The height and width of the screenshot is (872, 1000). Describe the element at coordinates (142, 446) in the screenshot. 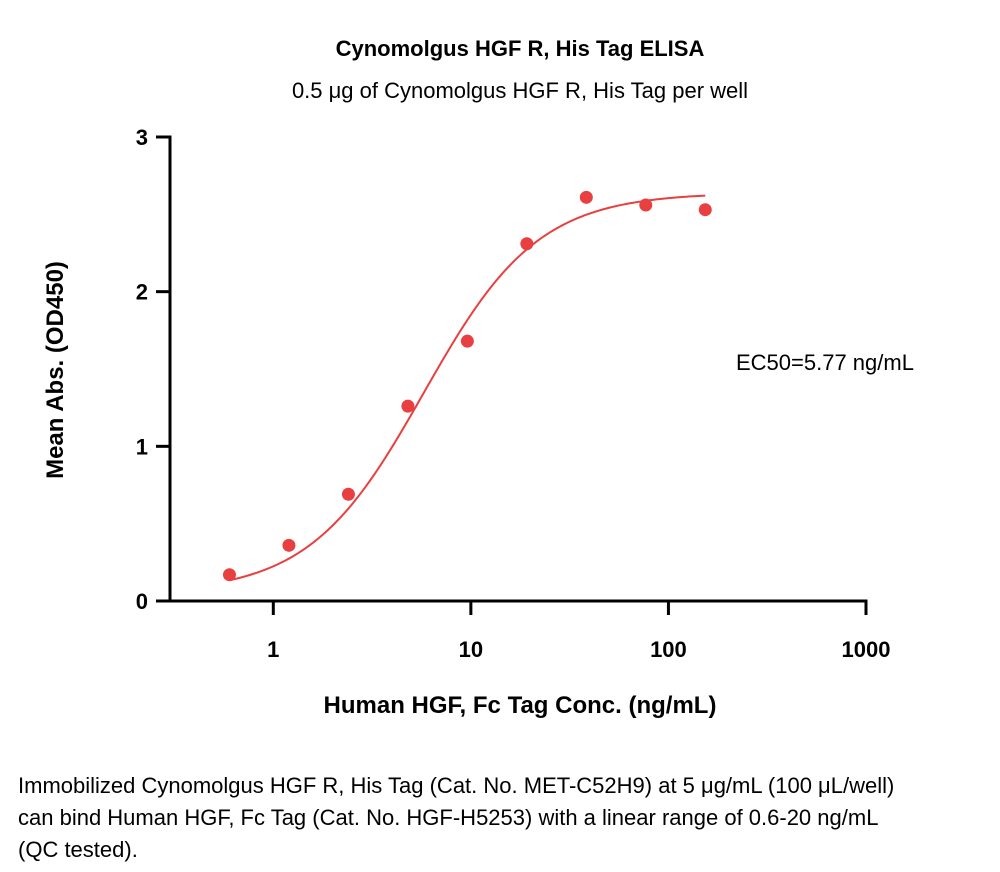

I see `y-tick-label: 1` at that location.